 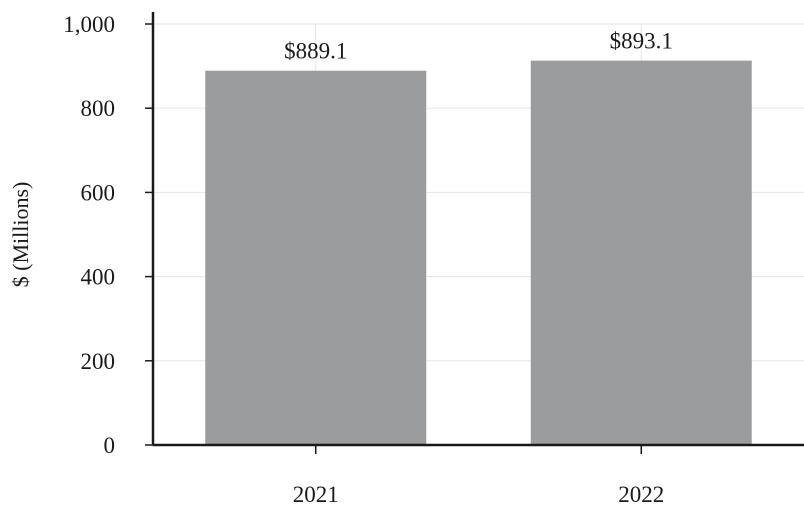 What do you see at coordinates (98, 277) in the screenshot?
I see `y-tick-label-400: 400` at bounding box center [98, 277].